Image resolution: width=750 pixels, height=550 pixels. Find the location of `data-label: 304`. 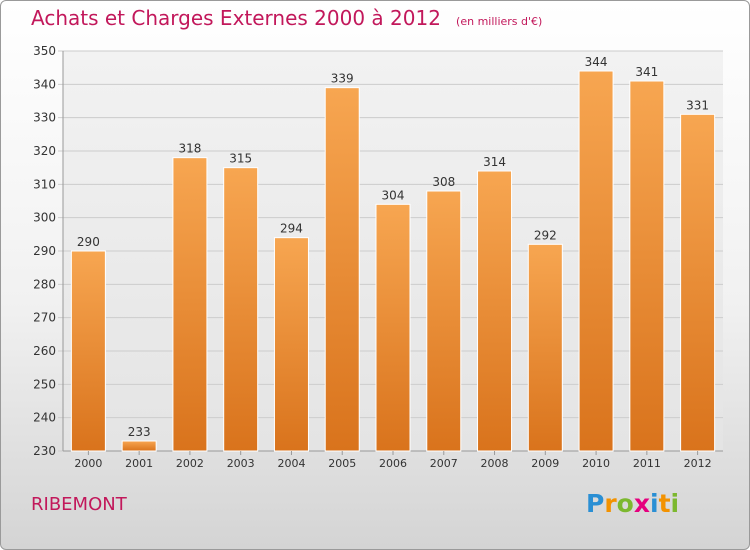

data-label: 304 is located at coordinates (393, 195).